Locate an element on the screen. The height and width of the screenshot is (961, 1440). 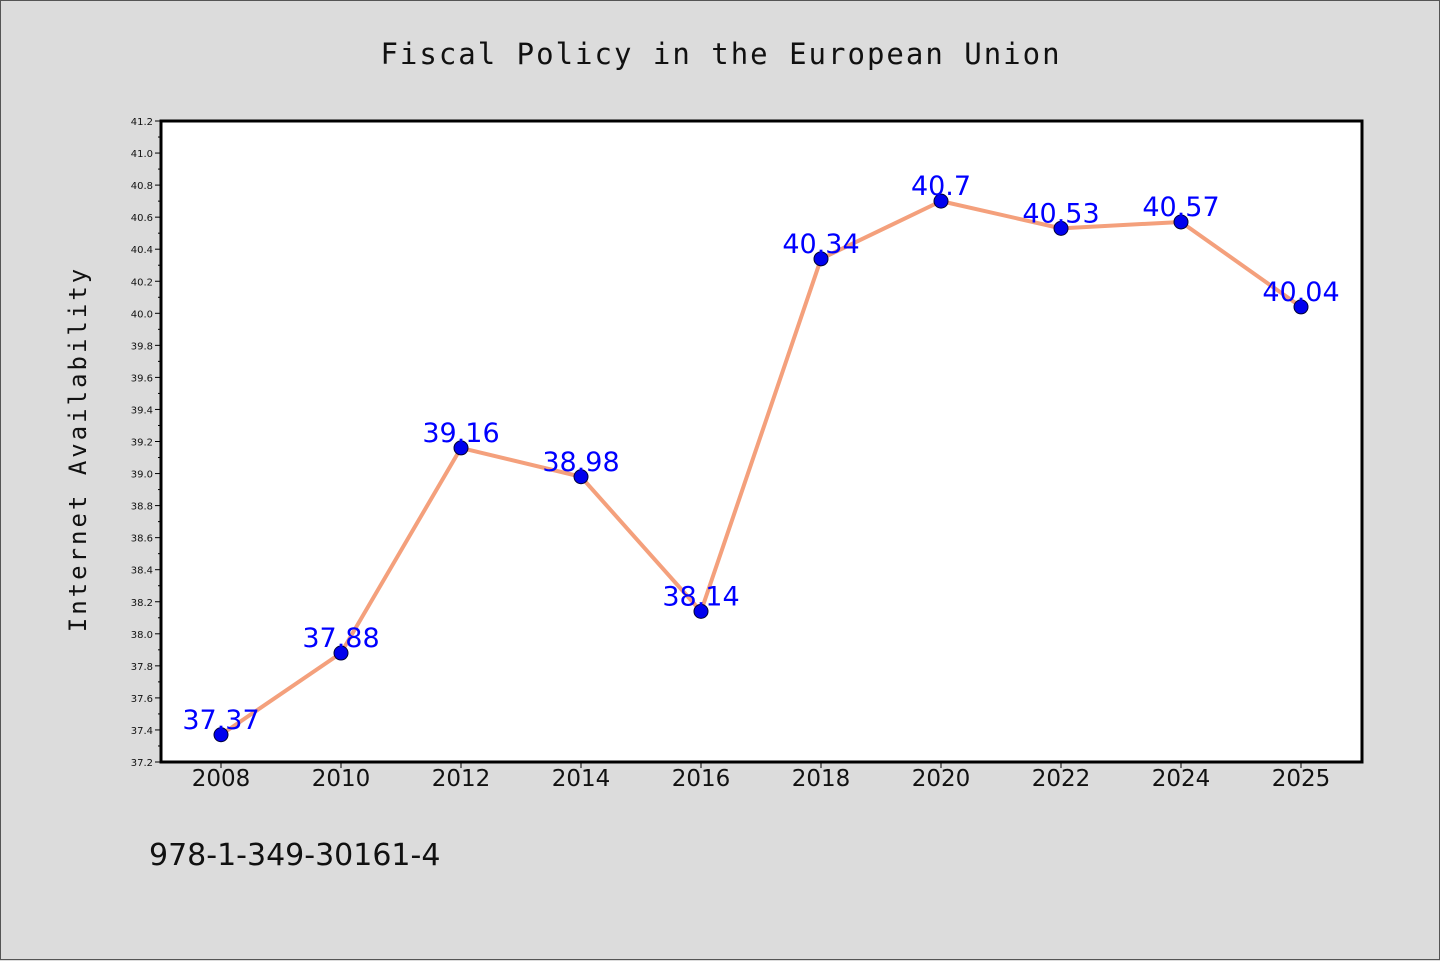
y-tick-label: 41.2 is located at coordinates (142, 122).